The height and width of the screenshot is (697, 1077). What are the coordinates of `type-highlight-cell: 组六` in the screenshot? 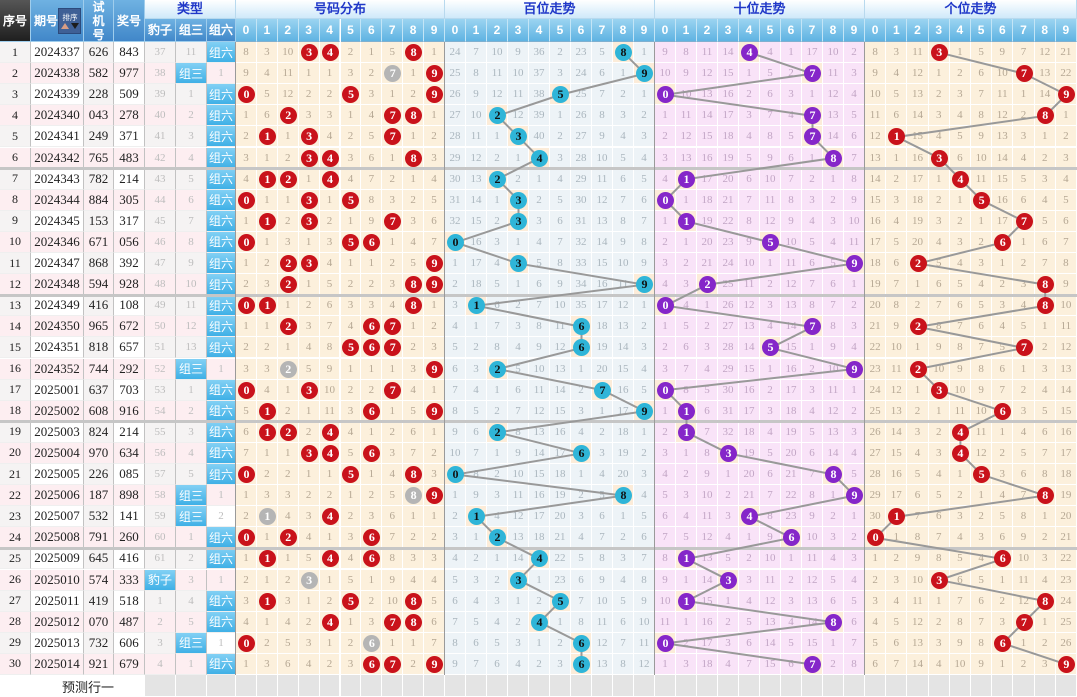 It's located at (221, 264).